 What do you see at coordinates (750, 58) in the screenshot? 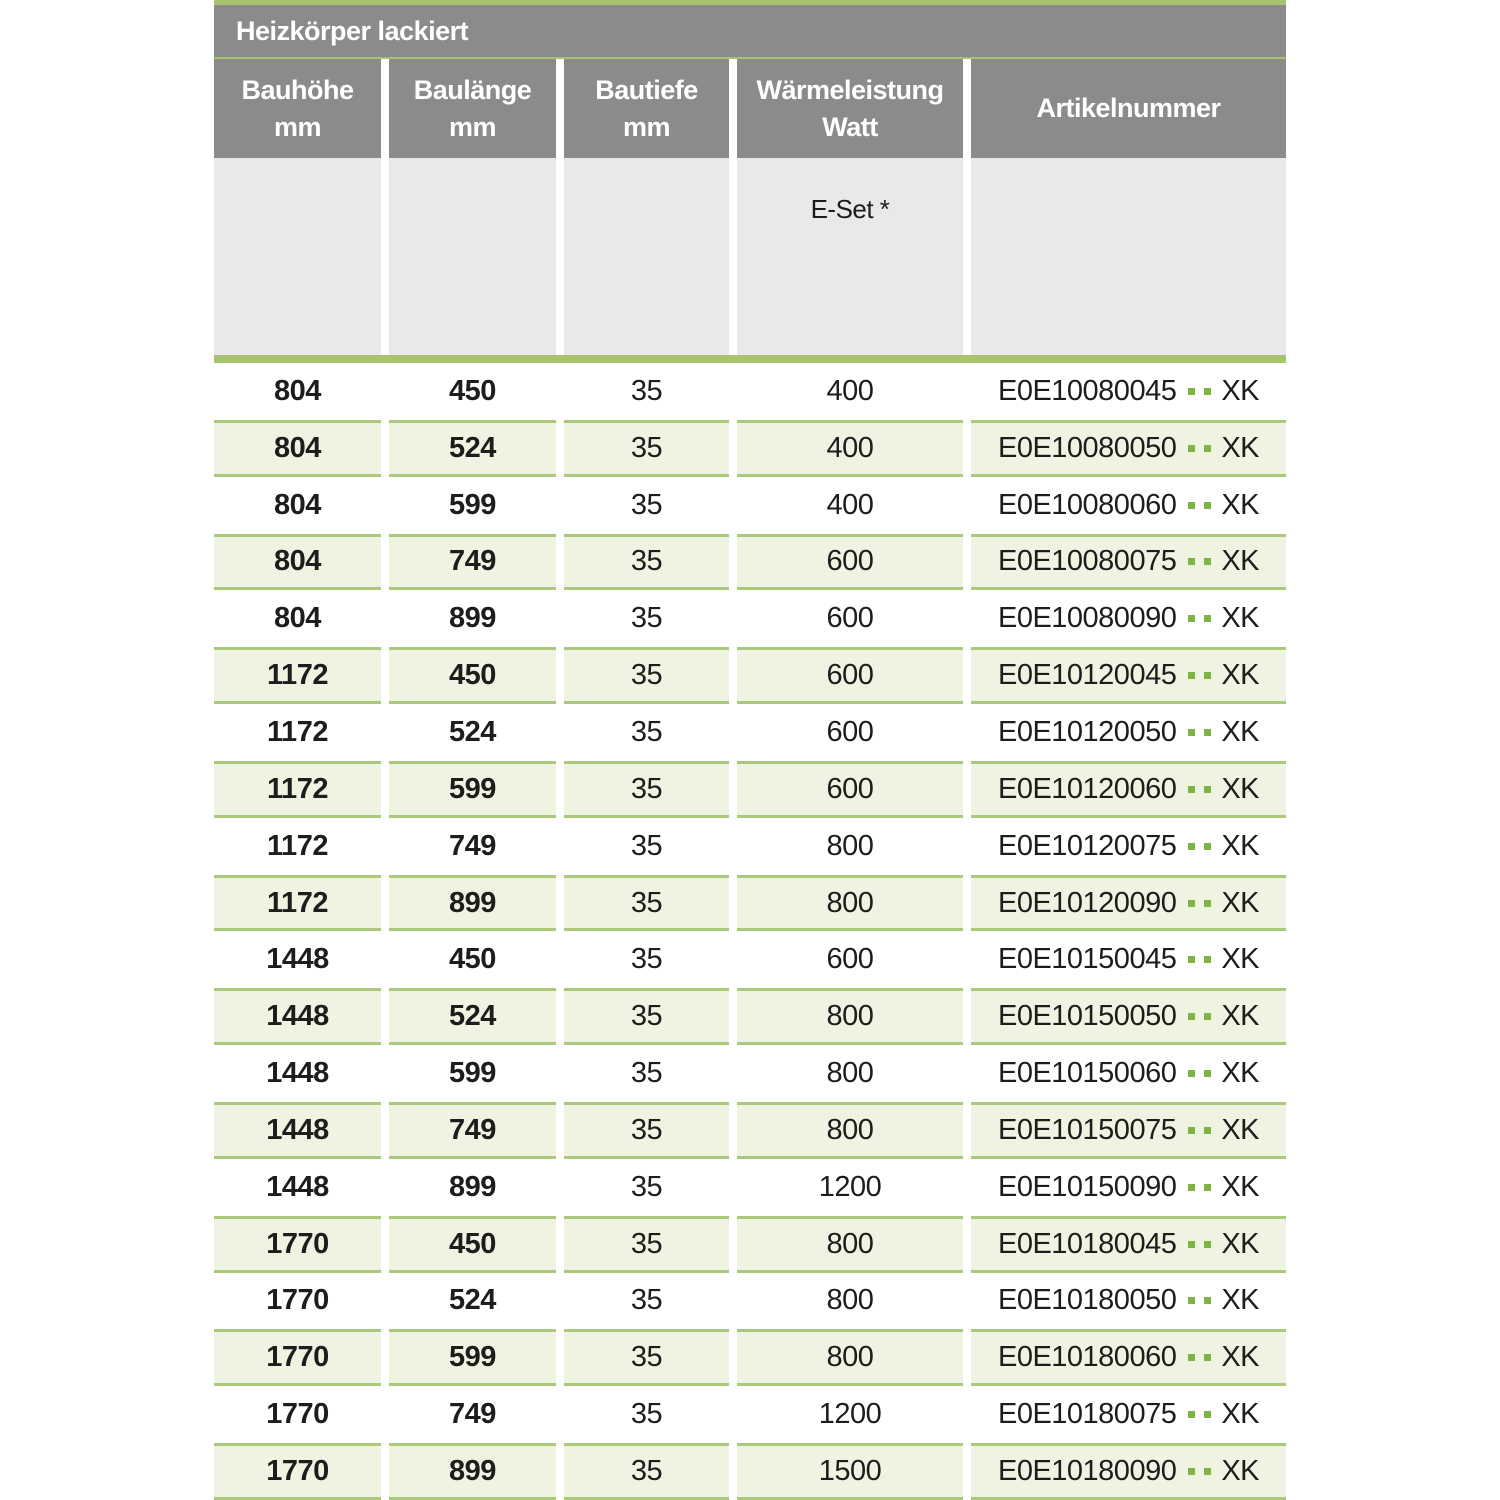
I see `title-separator-line` at bounding box center [750, 58].